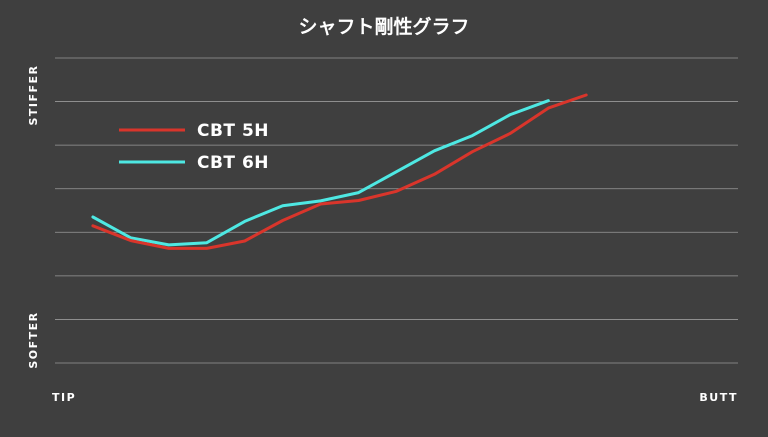 The height and width of the screenshot is (437, 768). What do you see at coordinates (33, 339) in the screenshot?
I see `y-label-softer: SOFTER` at bounding box center [33, 339].